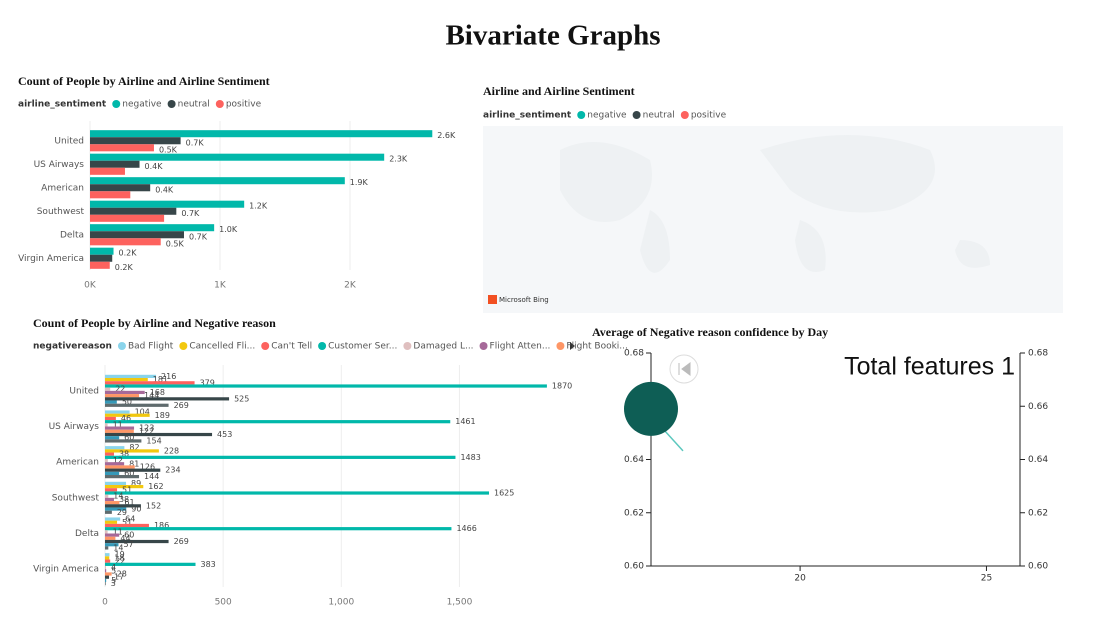  What do you see at coordinates (1038, 567) in the screenshot?
I see `y2-tick-label: 0.60` at bounding box center [1038, 567].